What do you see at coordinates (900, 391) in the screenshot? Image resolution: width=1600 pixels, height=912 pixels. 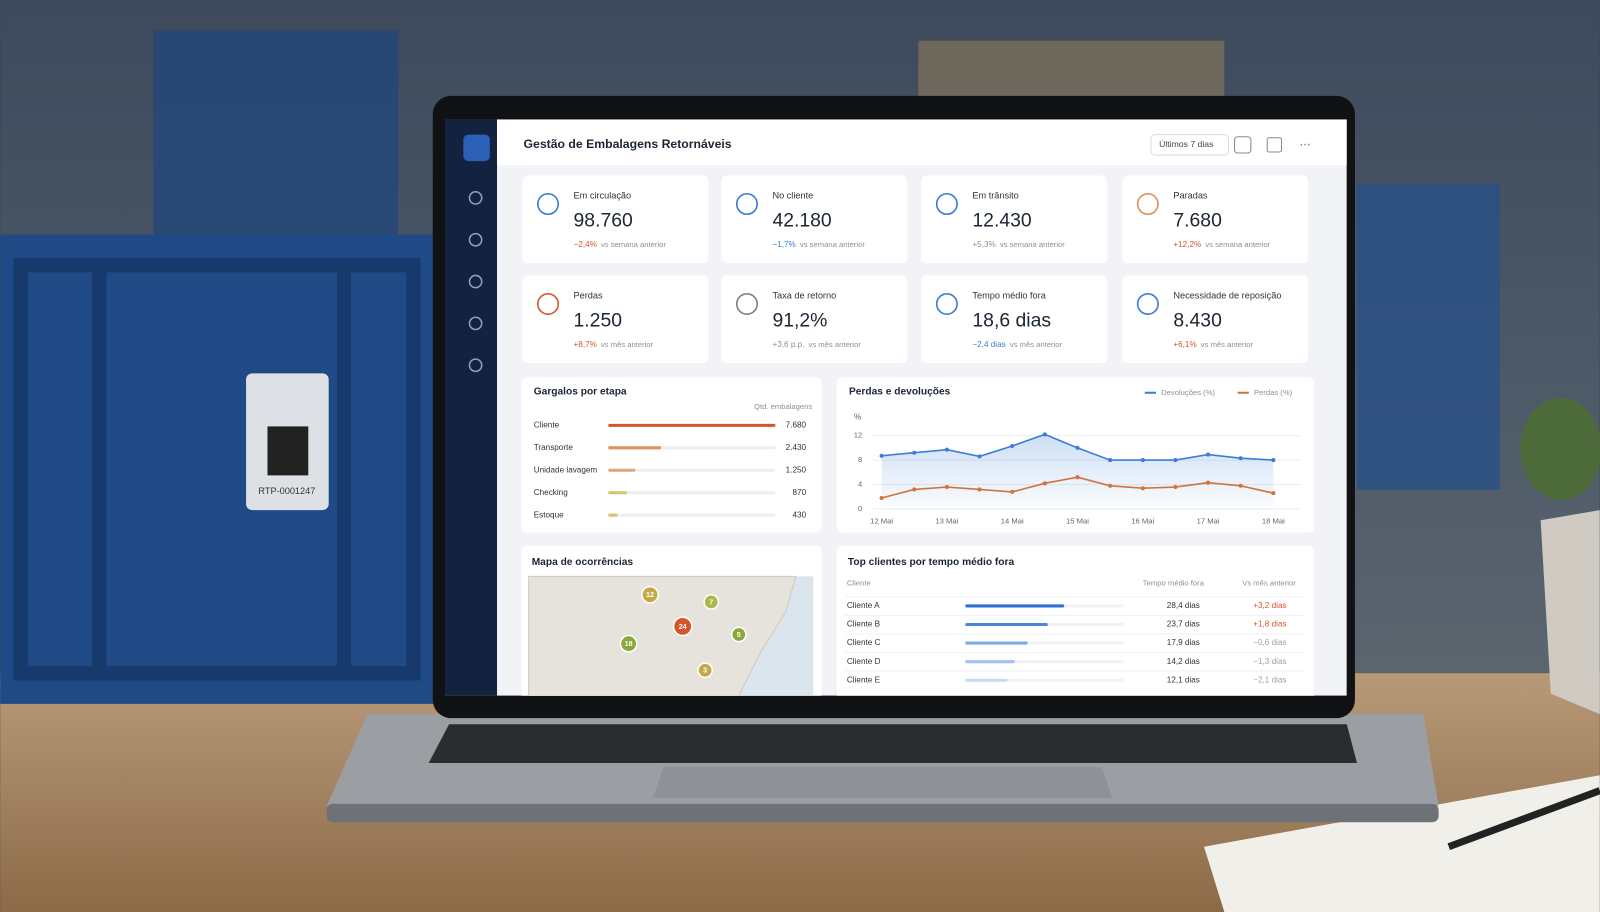 I see `panel-title: Perdas e devoluções` at bounding box center [900, 391].